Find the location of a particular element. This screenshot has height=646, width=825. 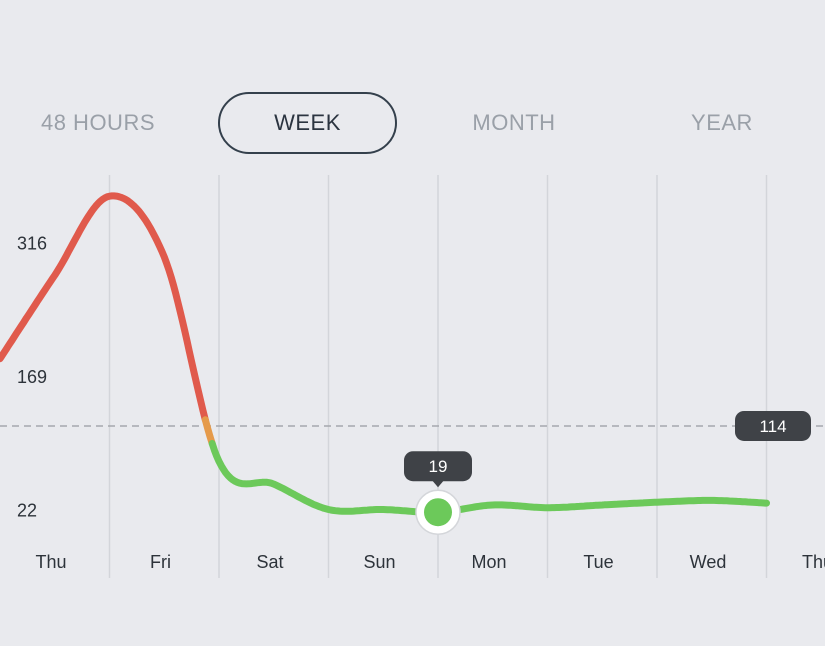

y-tick-label: 169 is located at coordinates (32, 377).